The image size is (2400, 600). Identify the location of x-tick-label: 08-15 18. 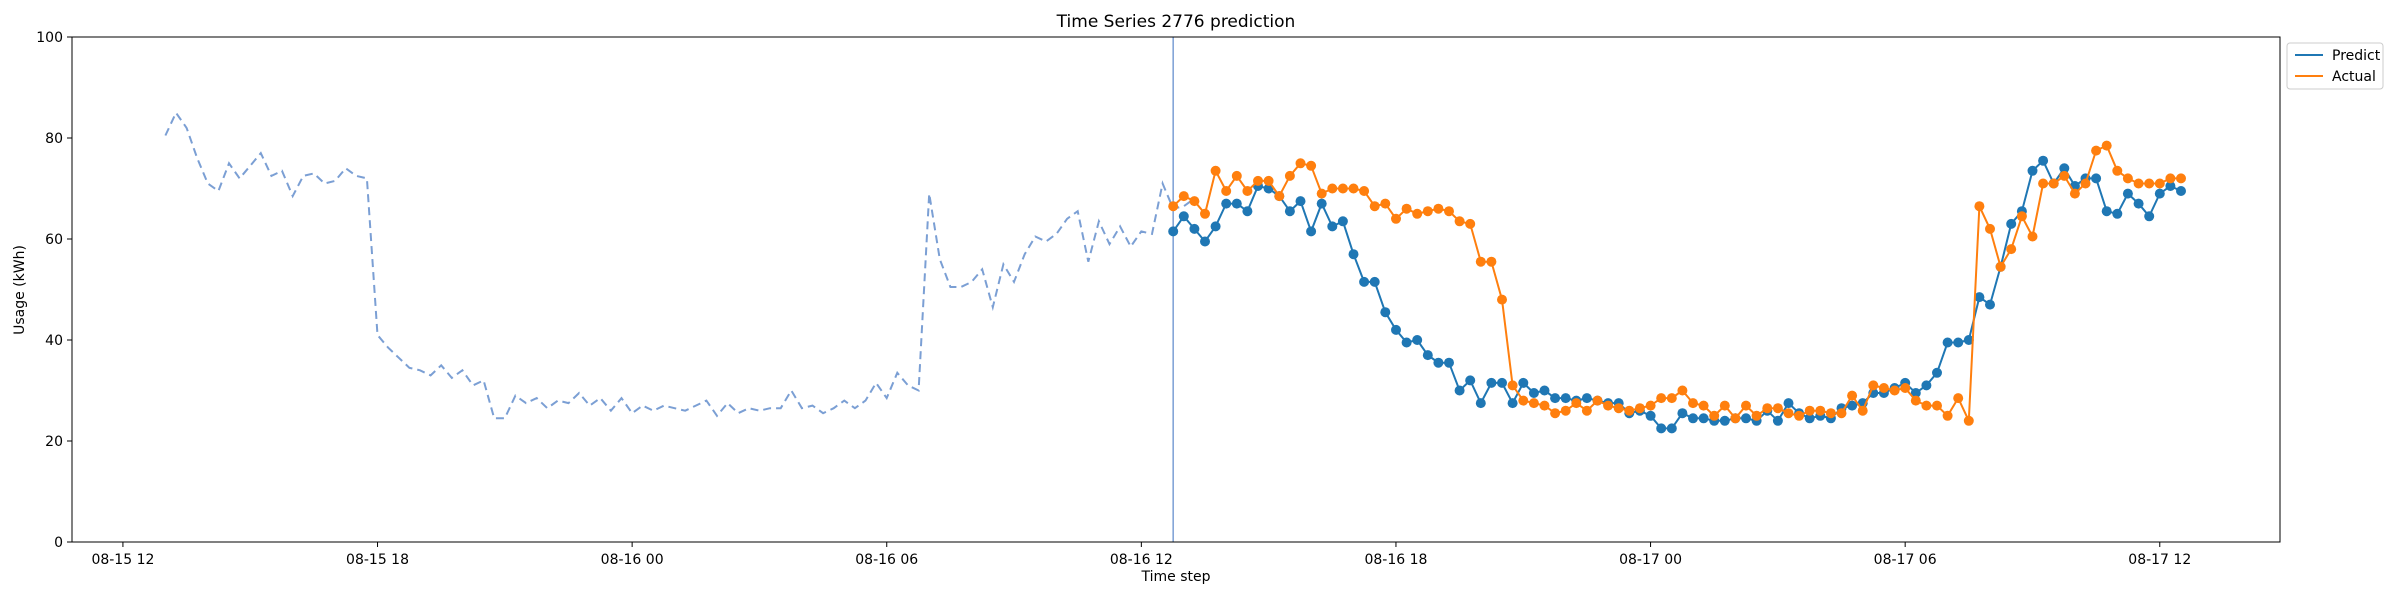
(377, 560).